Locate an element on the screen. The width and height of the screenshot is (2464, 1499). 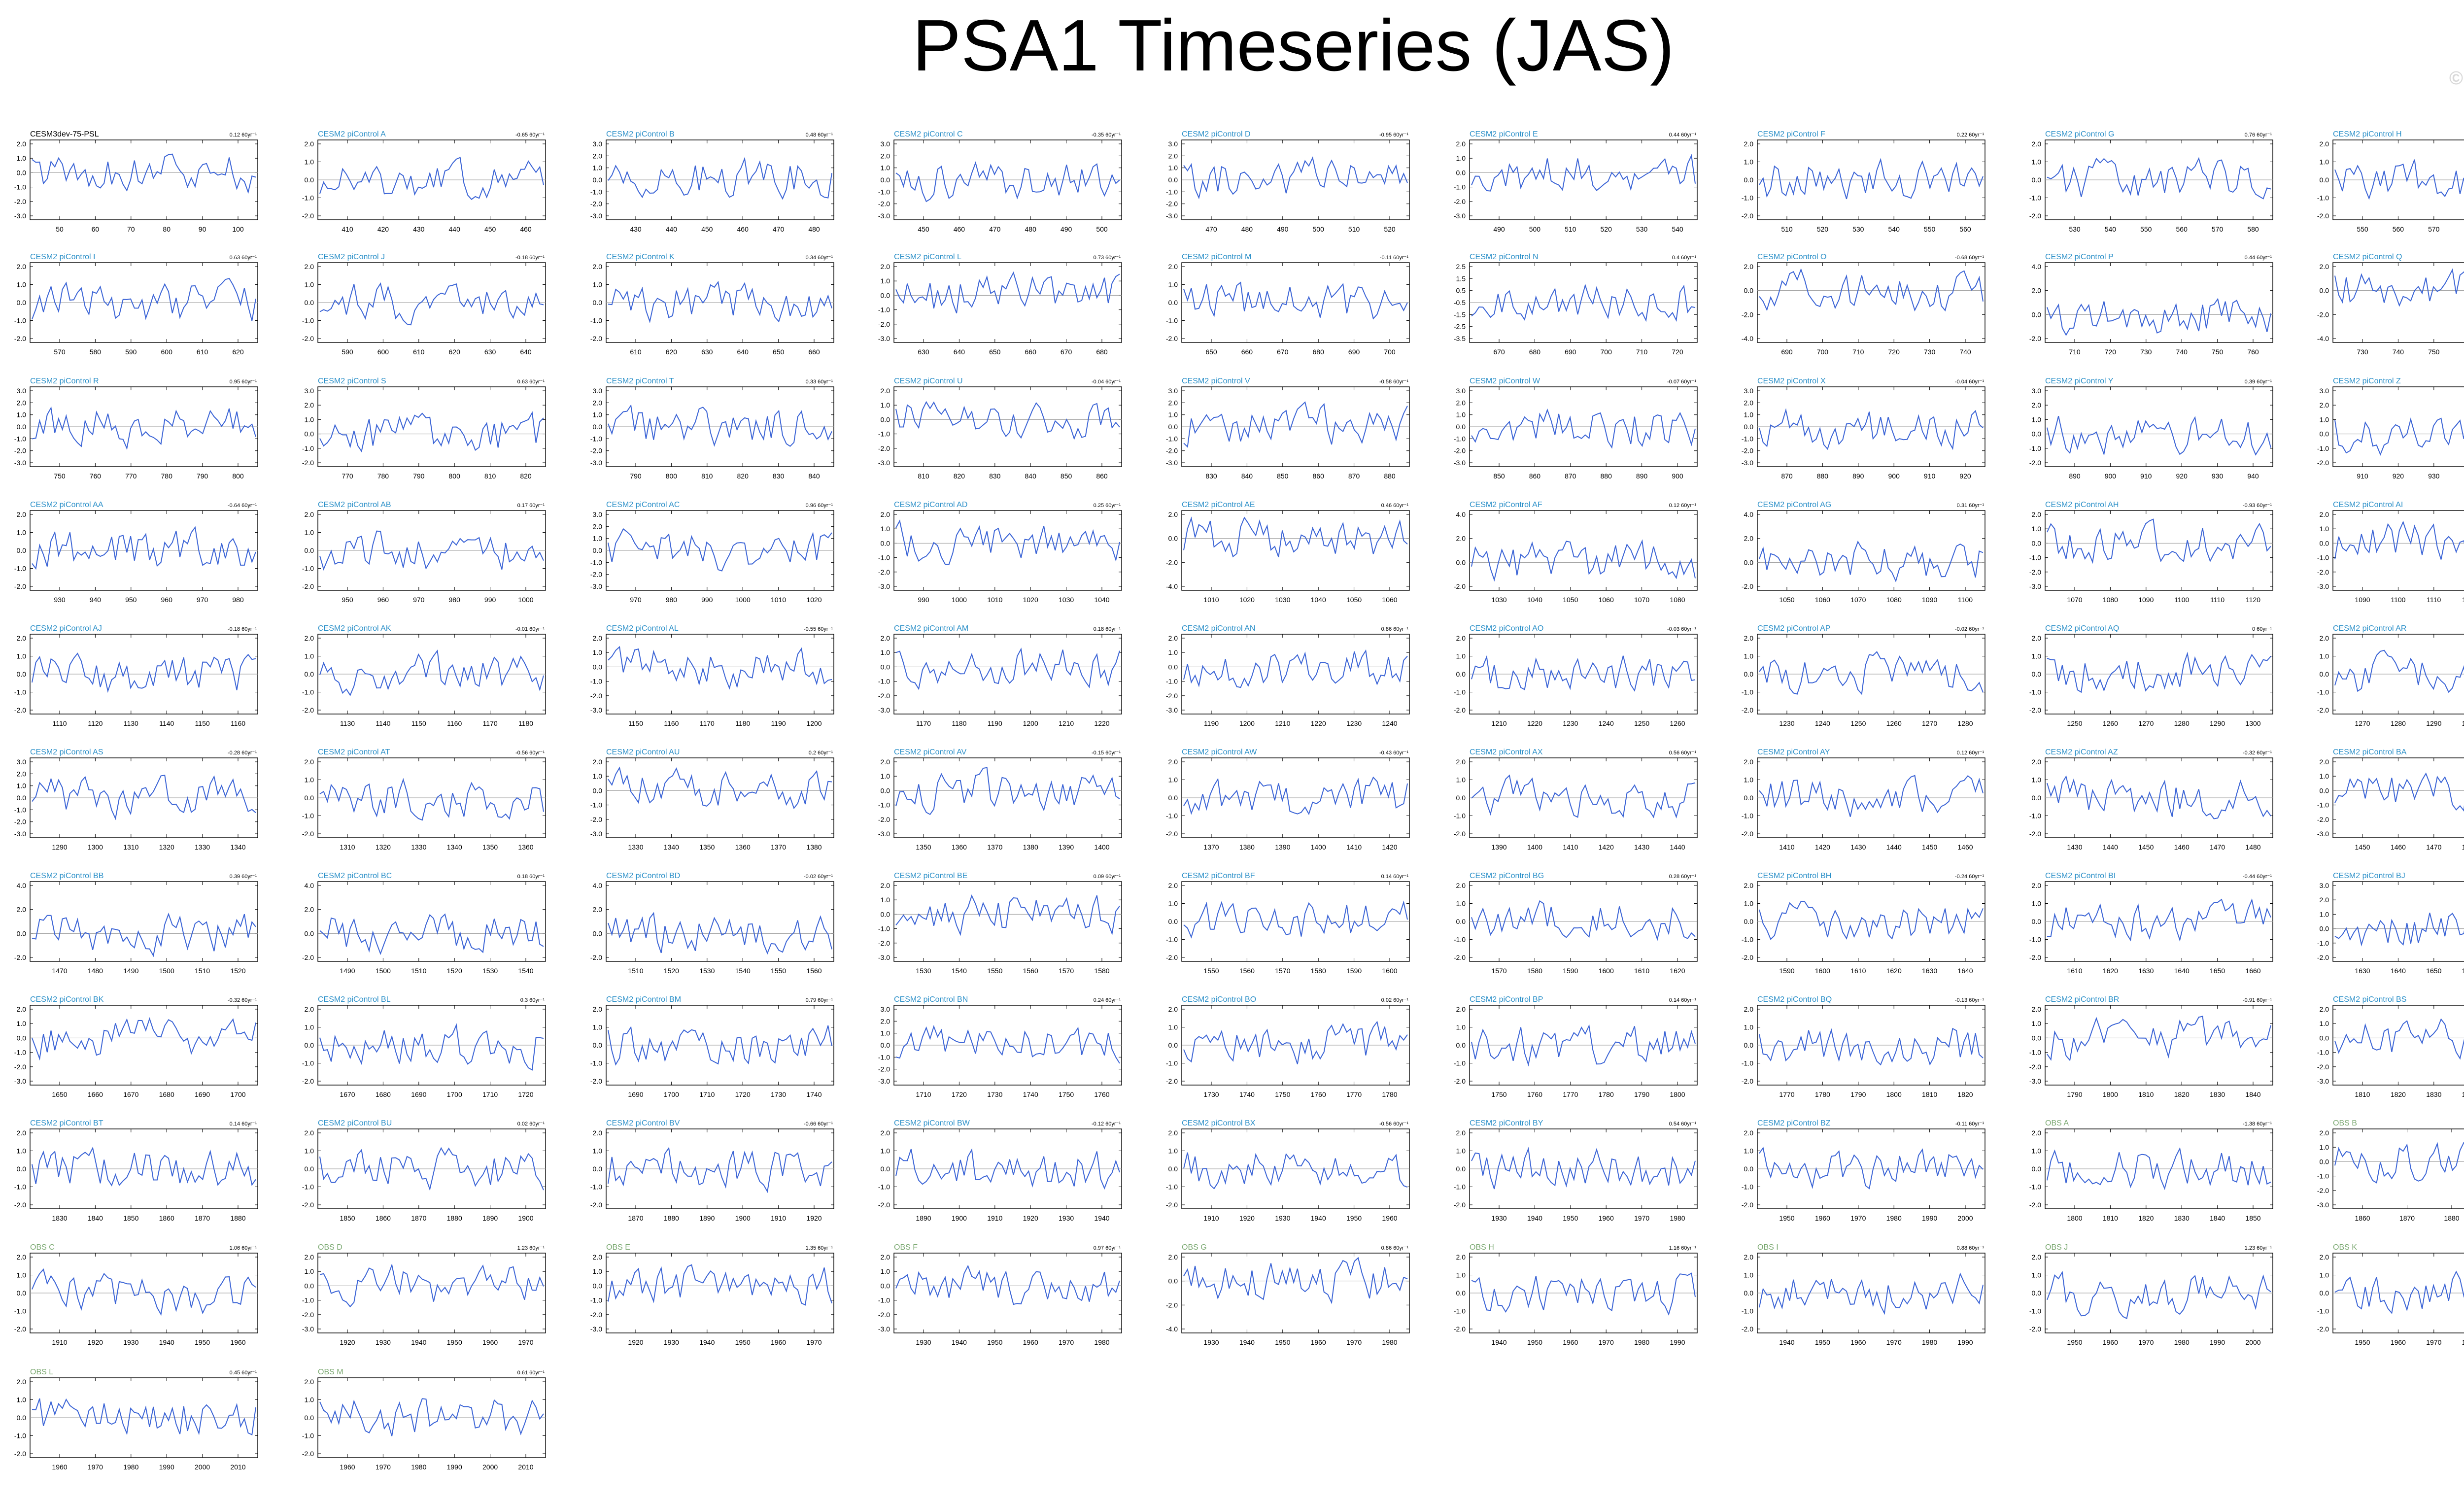
x-tick-label: 910 is located at coordinates (2362, 476).